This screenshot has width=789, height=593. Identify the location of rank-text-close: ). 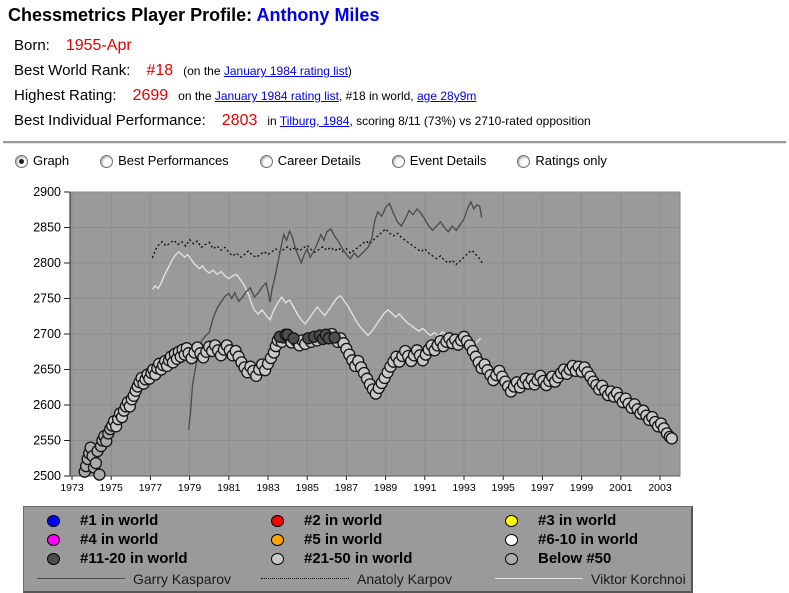
(349, 71).